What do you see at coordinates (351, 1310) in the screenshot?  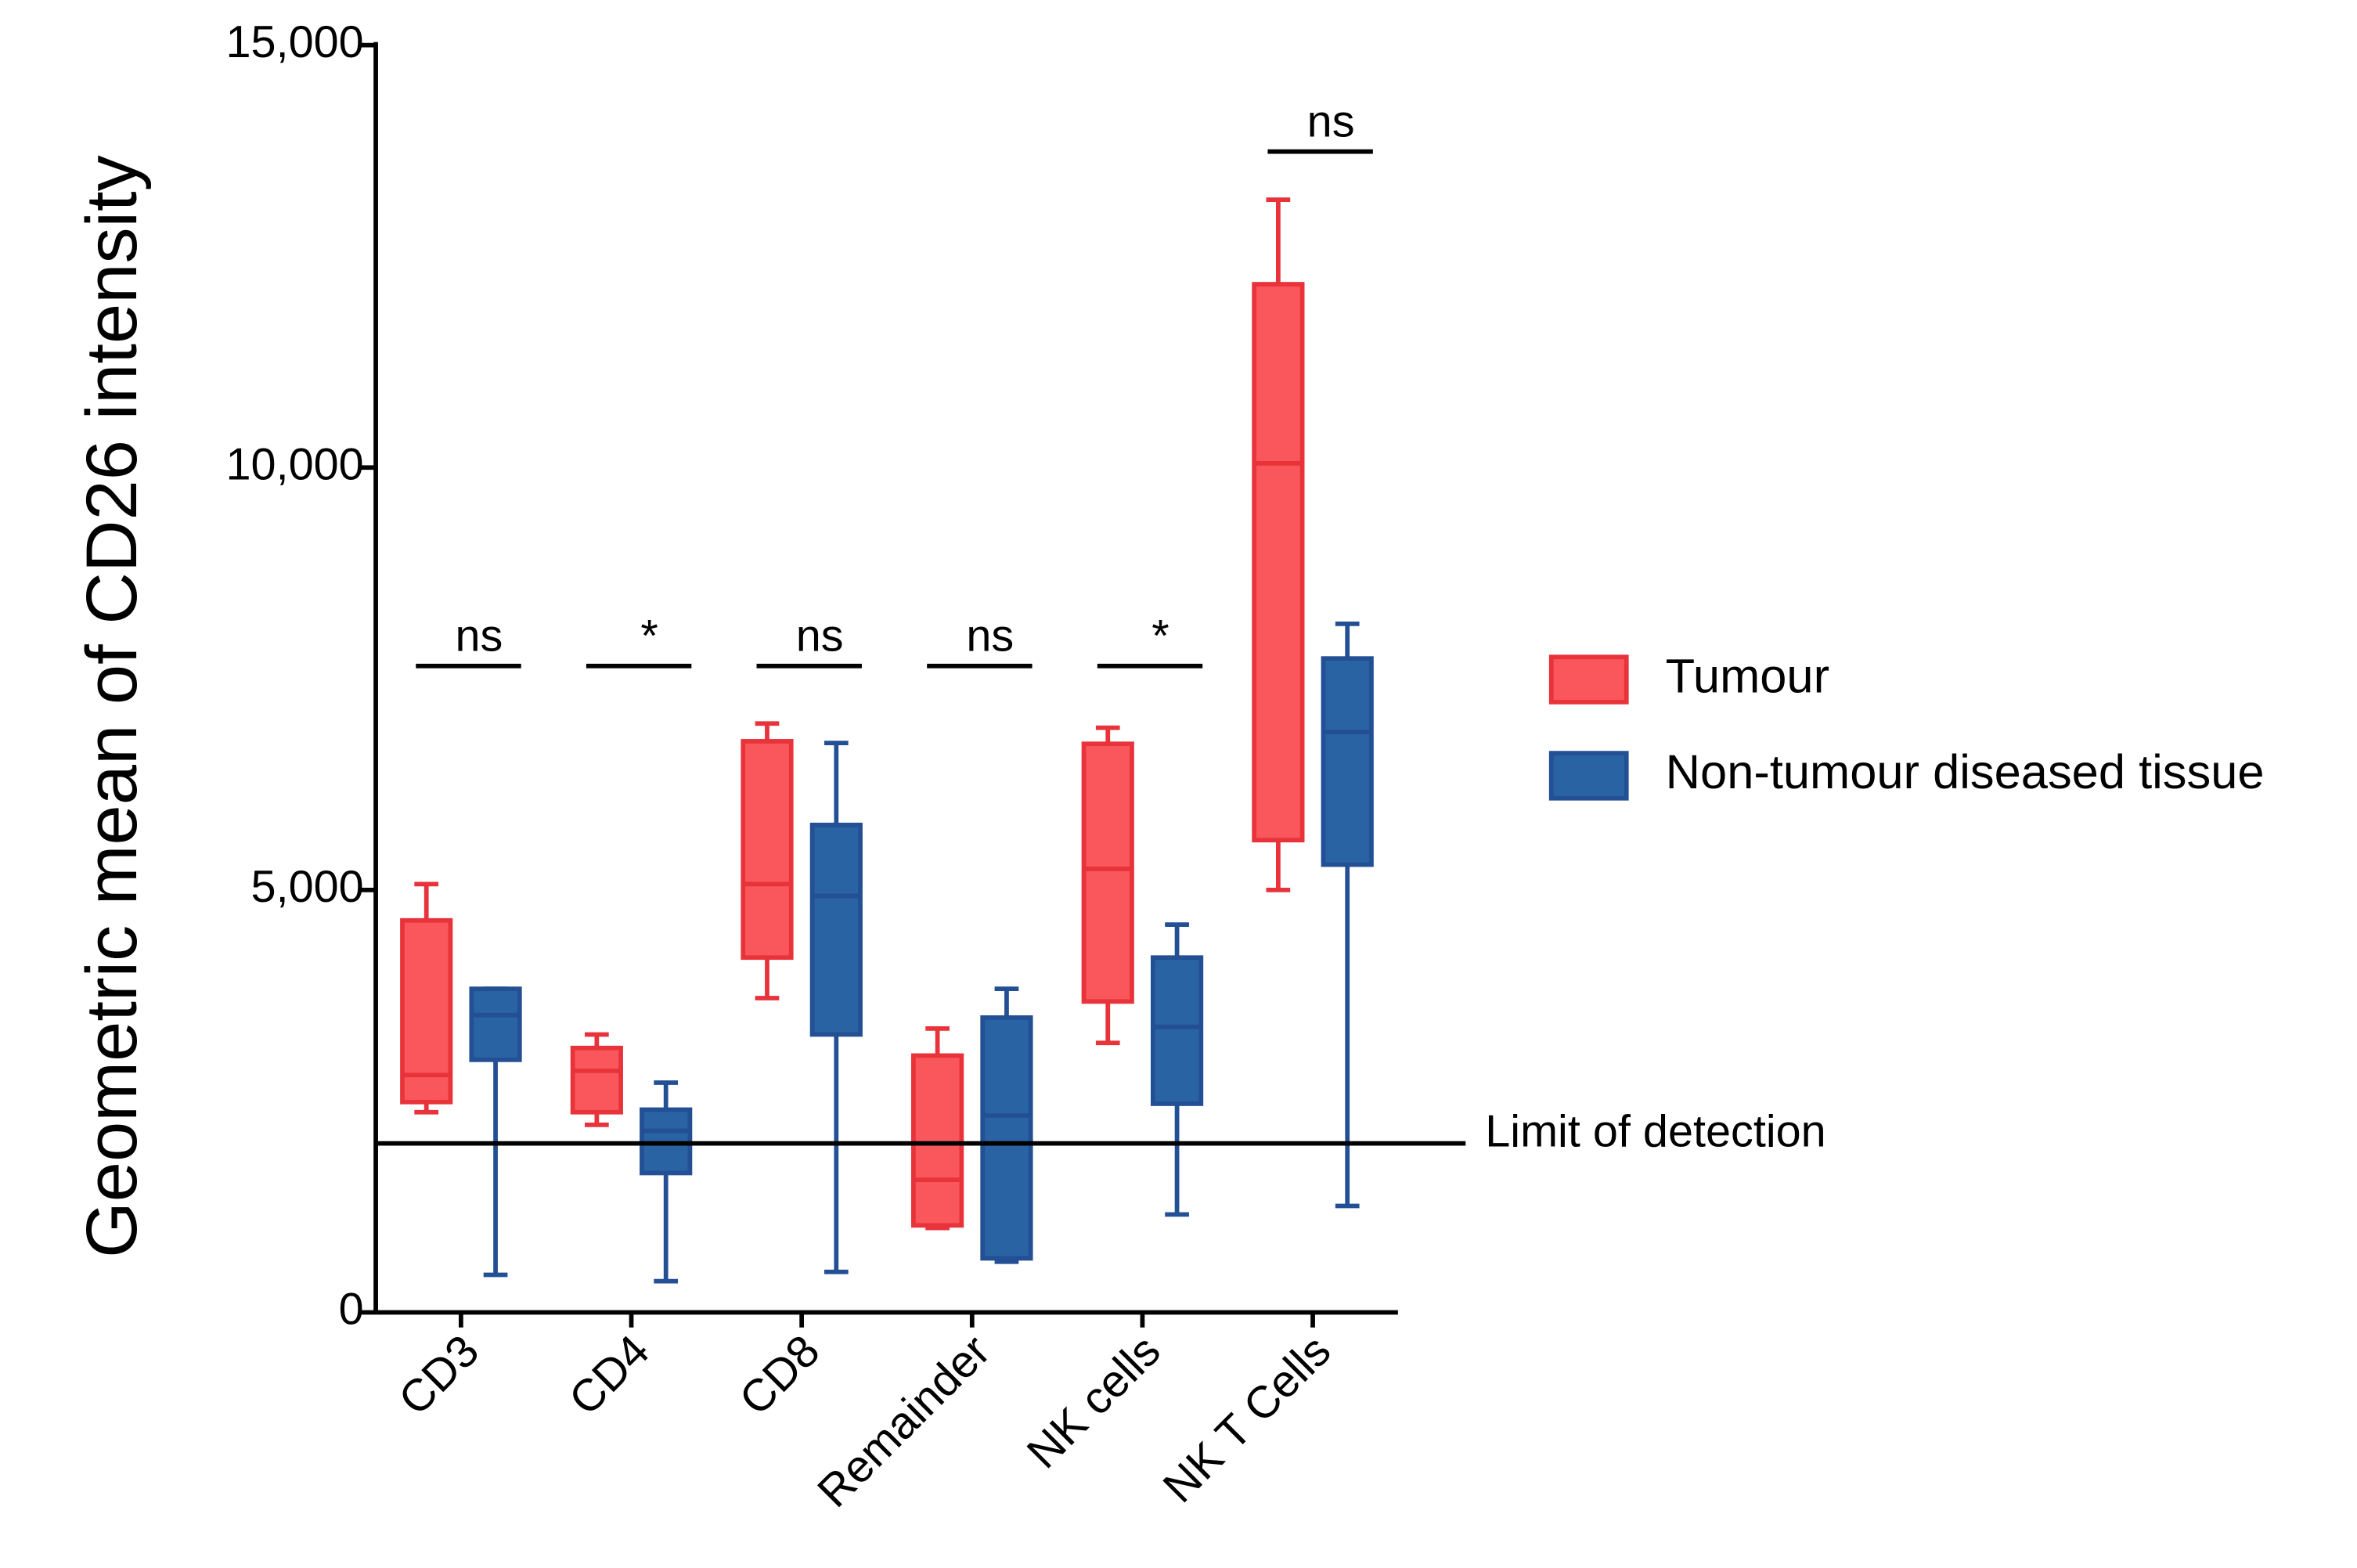 I see `y-tick-label: 0` at bounding box center [351, 1310].